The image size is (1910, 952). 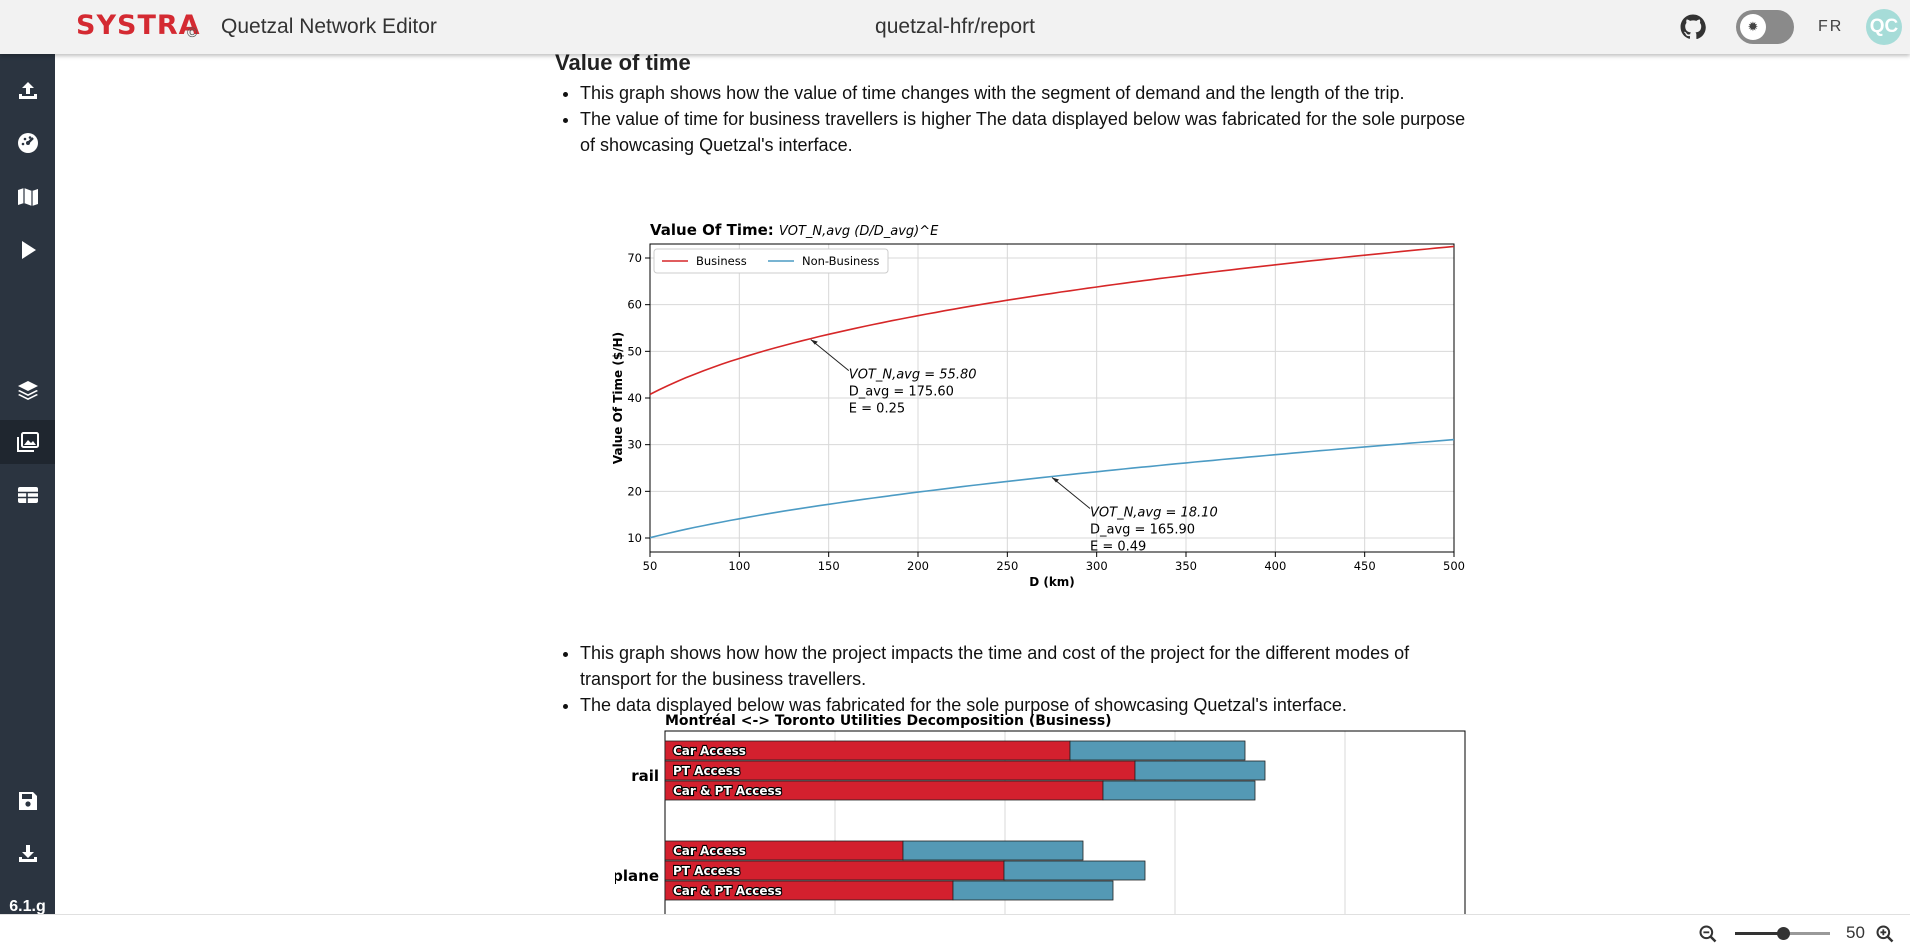 What do you see at coordinates (918, 566) in the screenshot?
I see `x-tick-label: 200` at bounding box center [918, 566].